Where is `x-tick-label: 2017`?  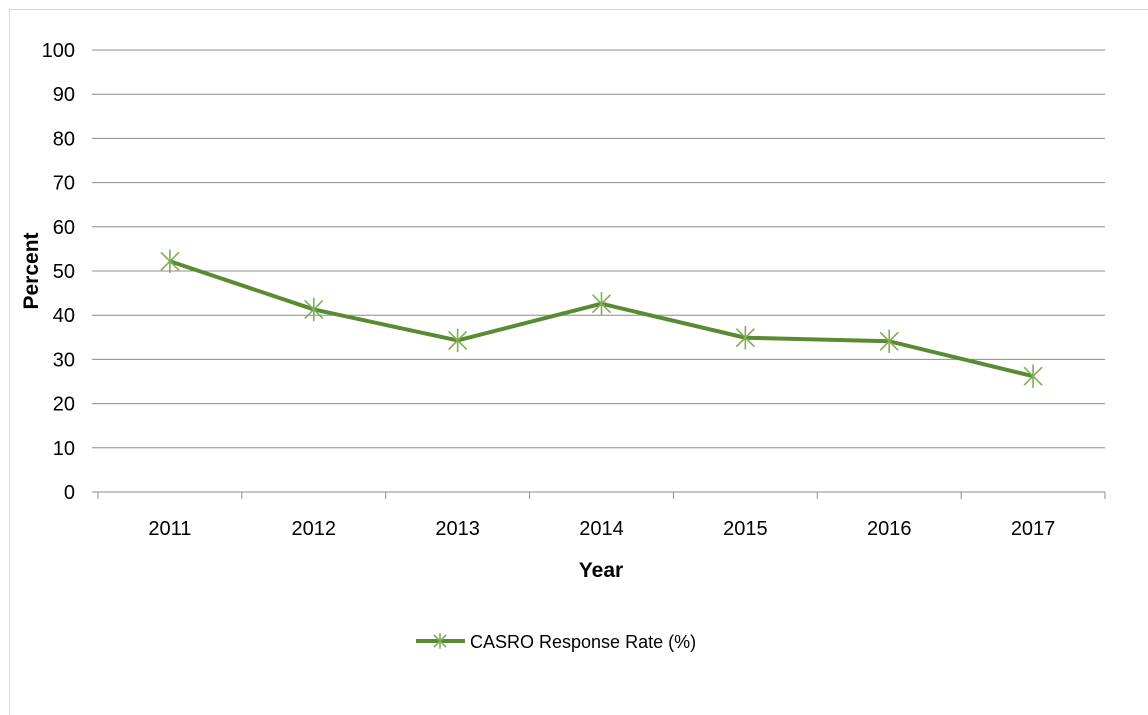
x-tick-label: 2017 is located at coordinates (1033, 529).